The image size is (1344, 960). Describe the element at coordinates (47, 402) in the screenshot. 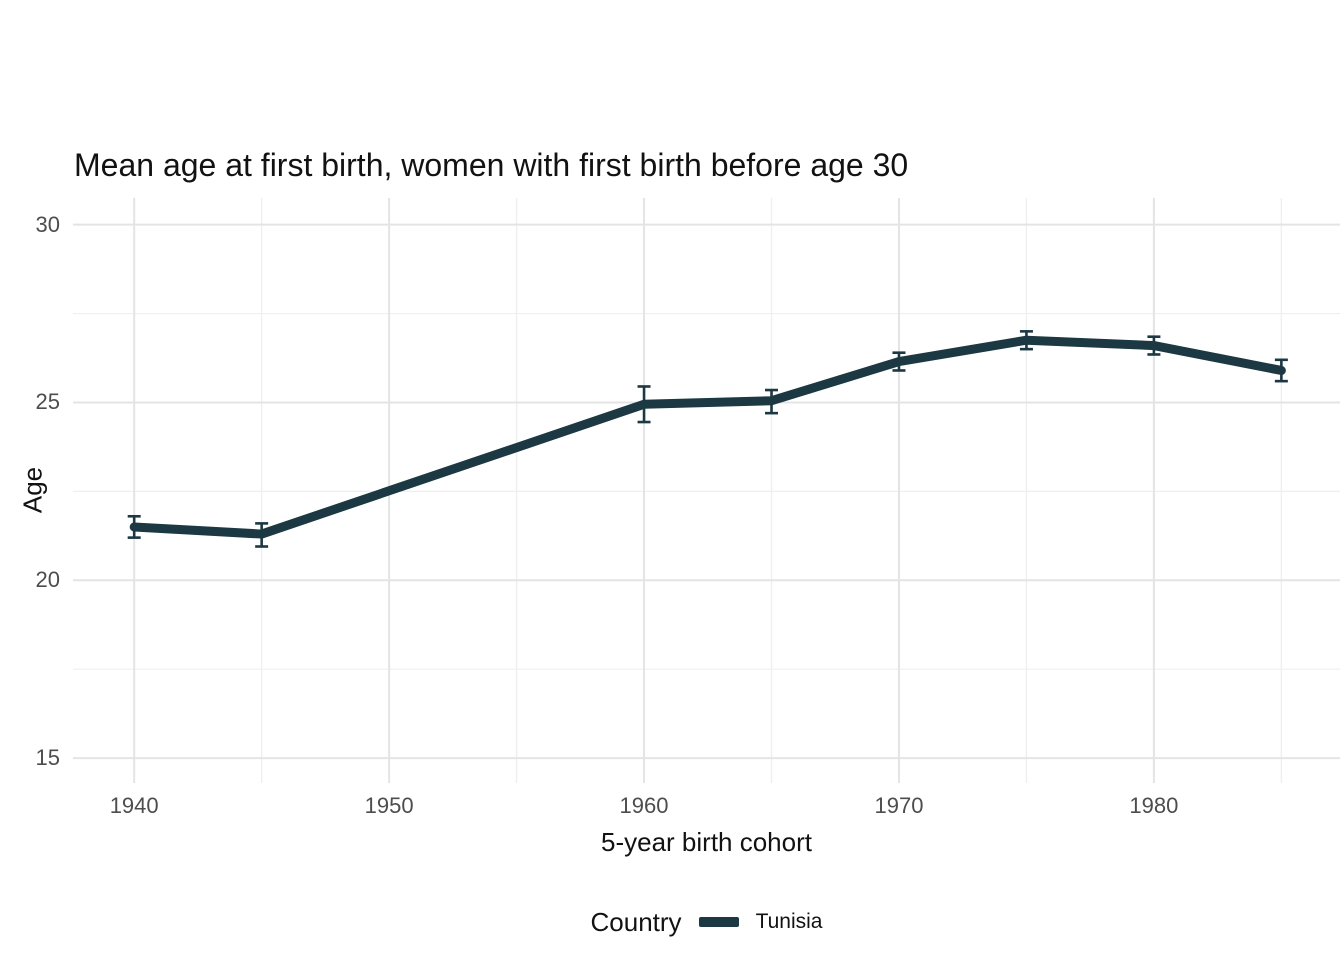

I see `y-tick-label: 25` at that location.